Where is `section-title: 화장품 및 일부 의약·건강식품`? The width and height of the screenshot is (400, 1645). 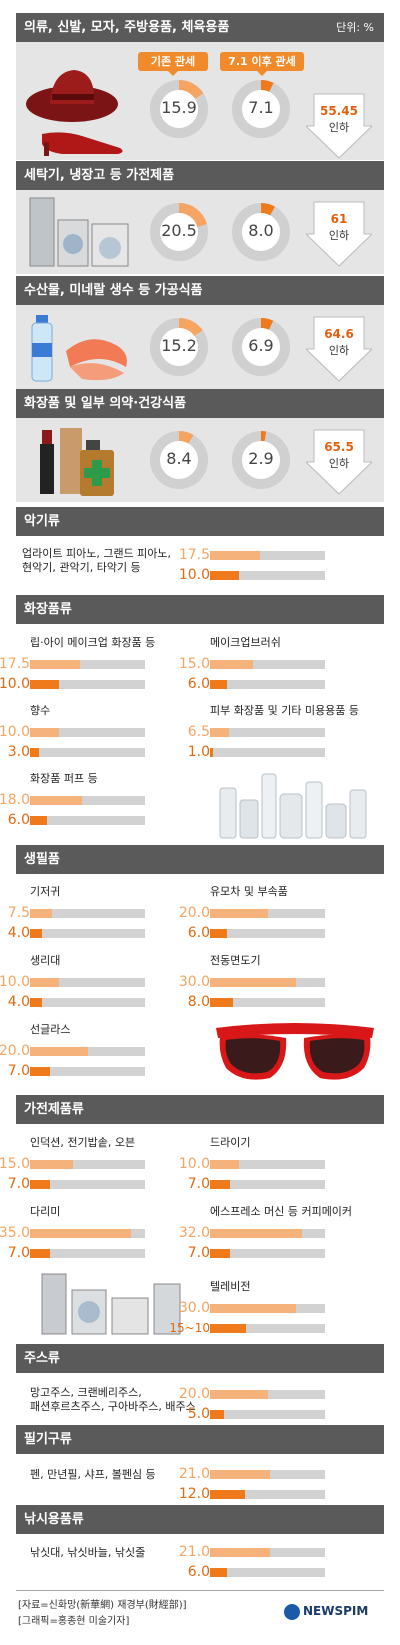
section-title: 화장품 및 일부 의약·건강식품 is located at coordinates (105, 403).